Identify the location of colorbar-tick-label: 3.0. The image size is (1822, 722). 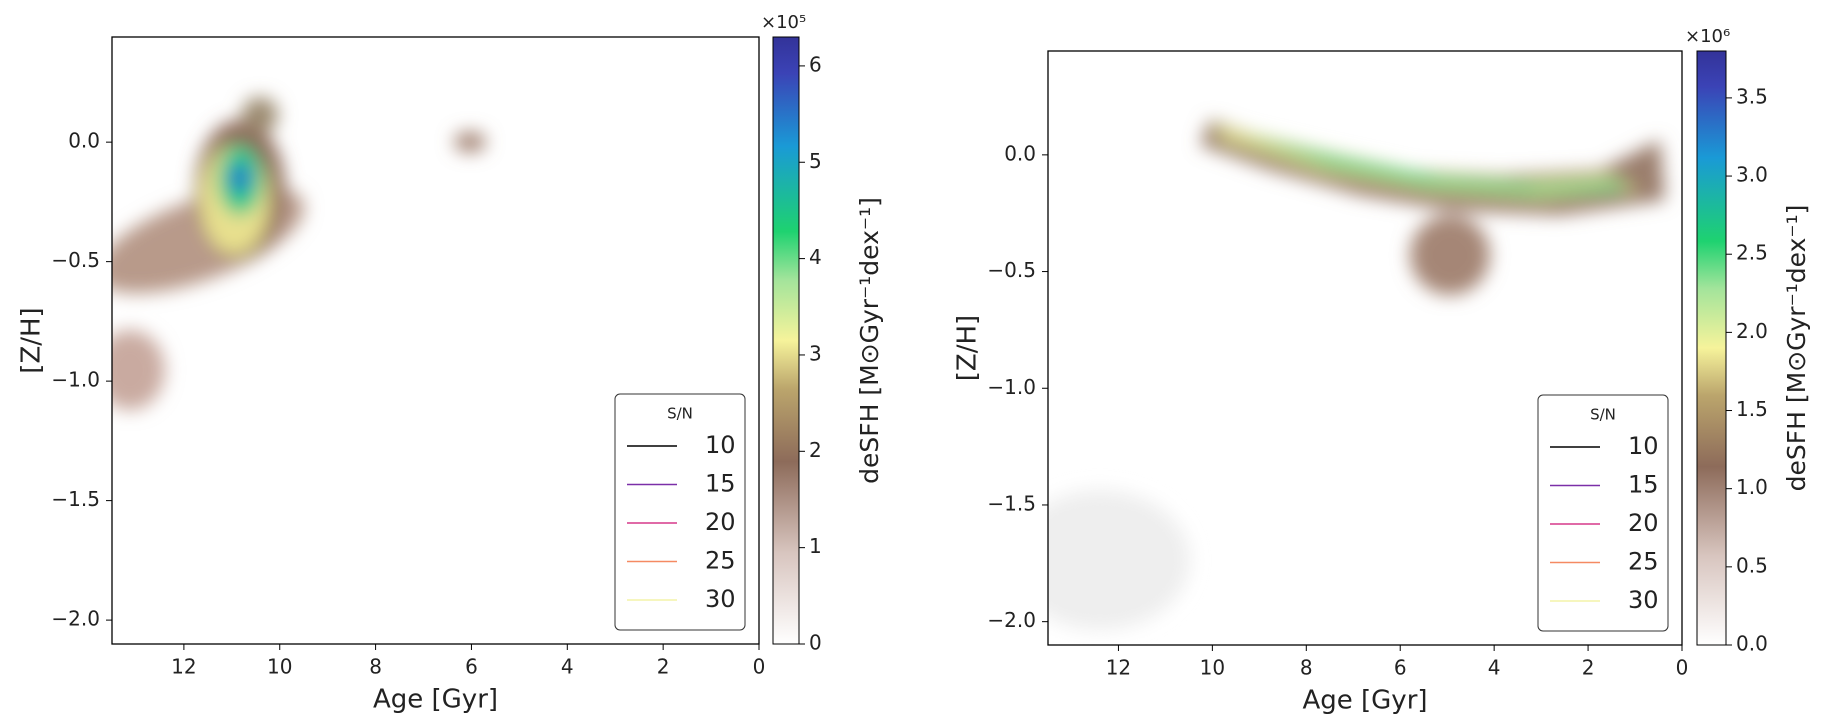
(1752, 175).